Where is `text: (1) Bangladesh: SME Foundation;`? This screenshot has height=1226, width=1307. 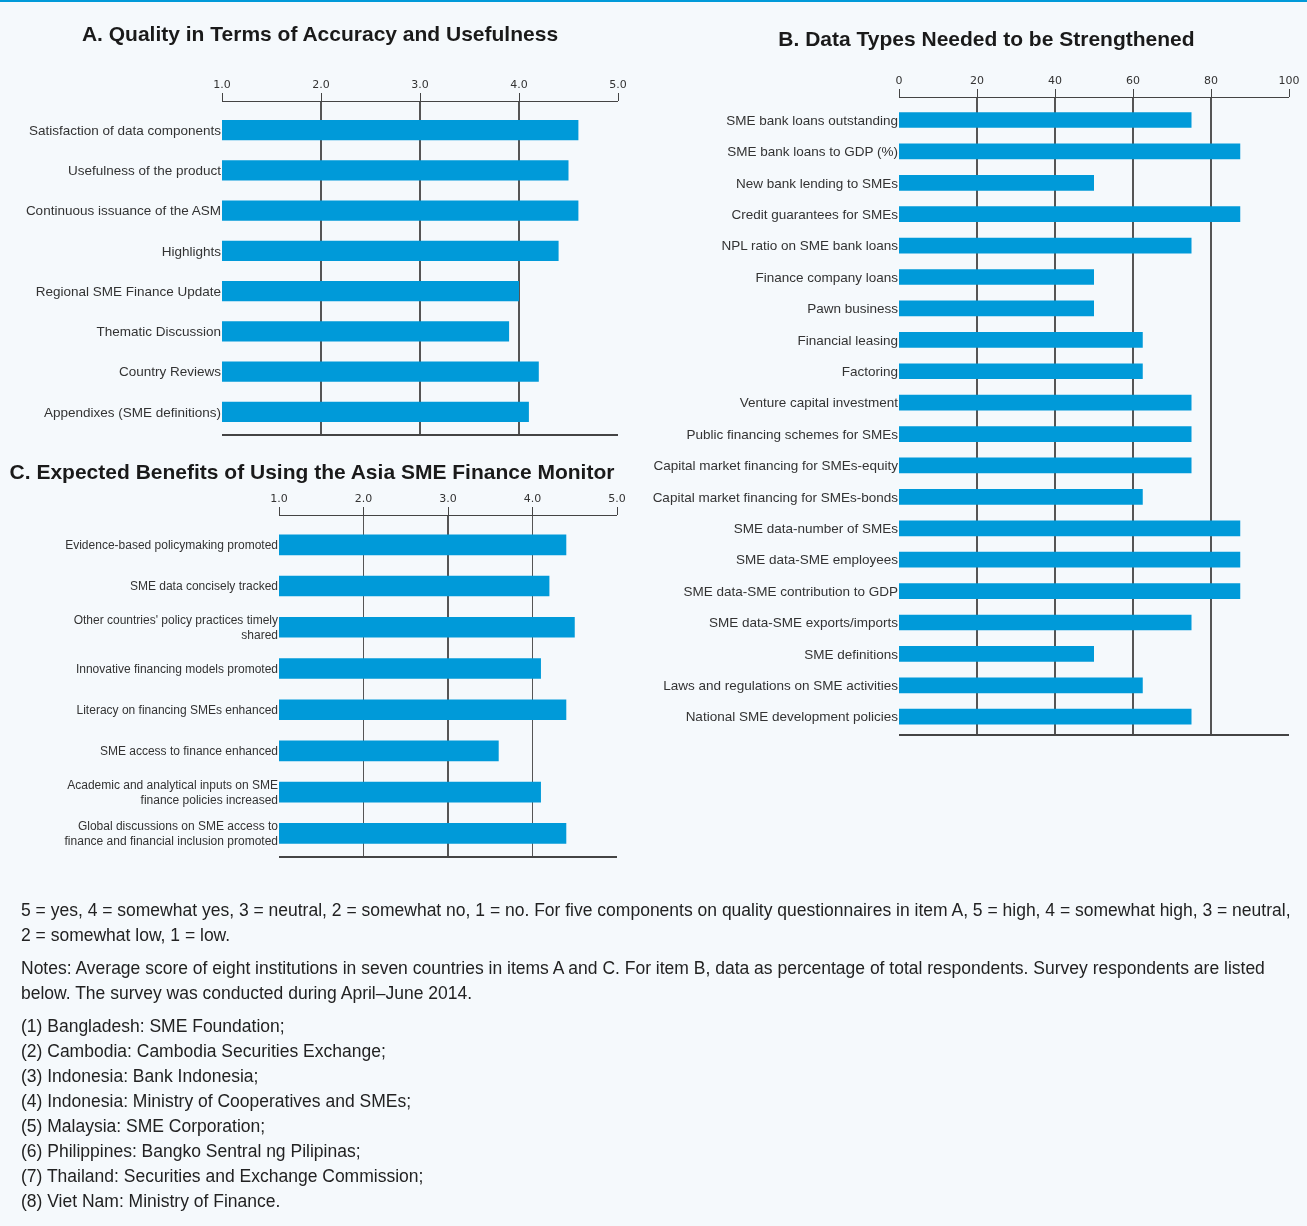
text: (1) Bangladesh: SME Foundation; is located at coordinates (153, 1026).